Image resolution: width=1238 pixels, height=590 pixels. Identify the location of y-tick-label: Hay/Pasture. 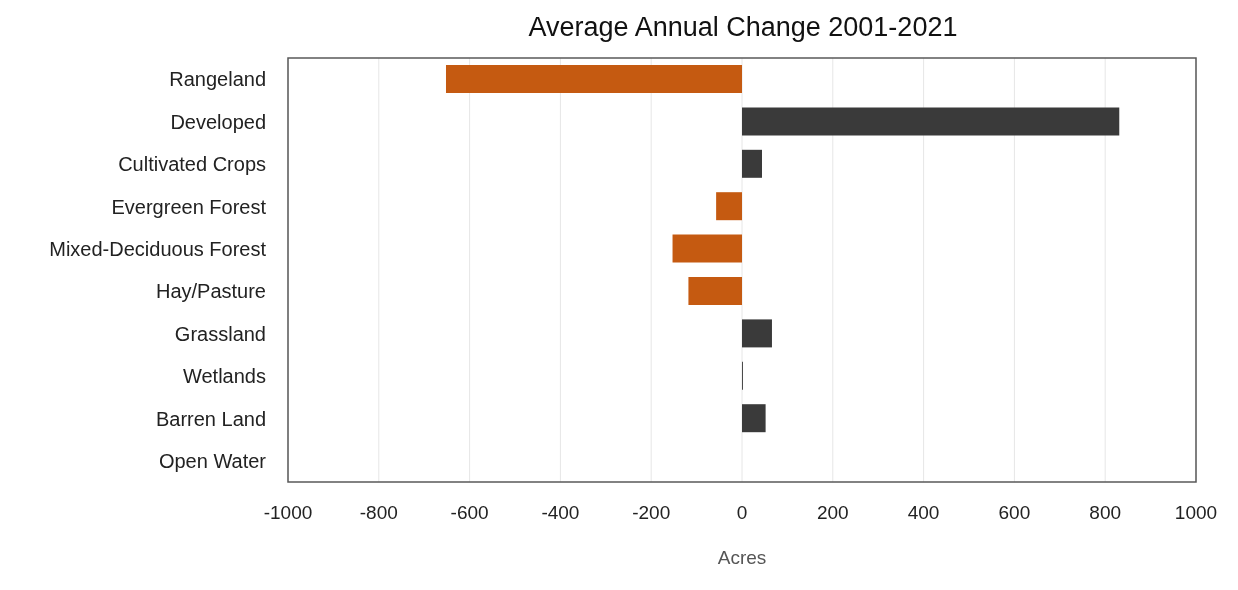
(210, 291).